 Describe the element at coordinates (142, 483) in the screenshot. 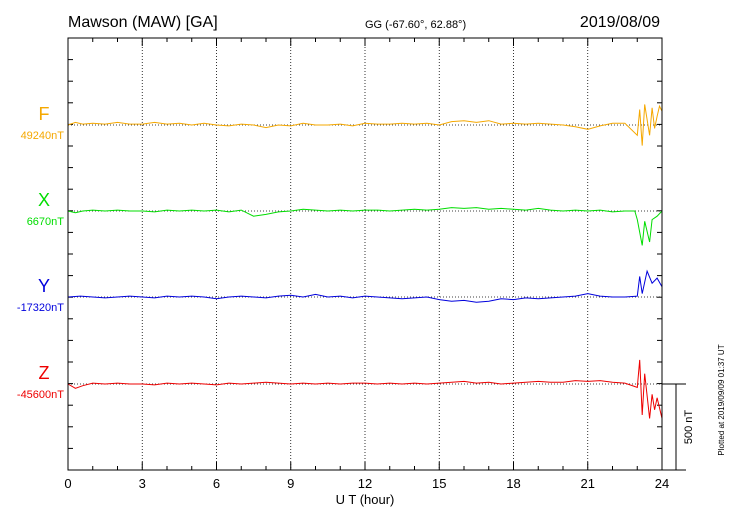

I see `x-tick-label: 3` at that location.